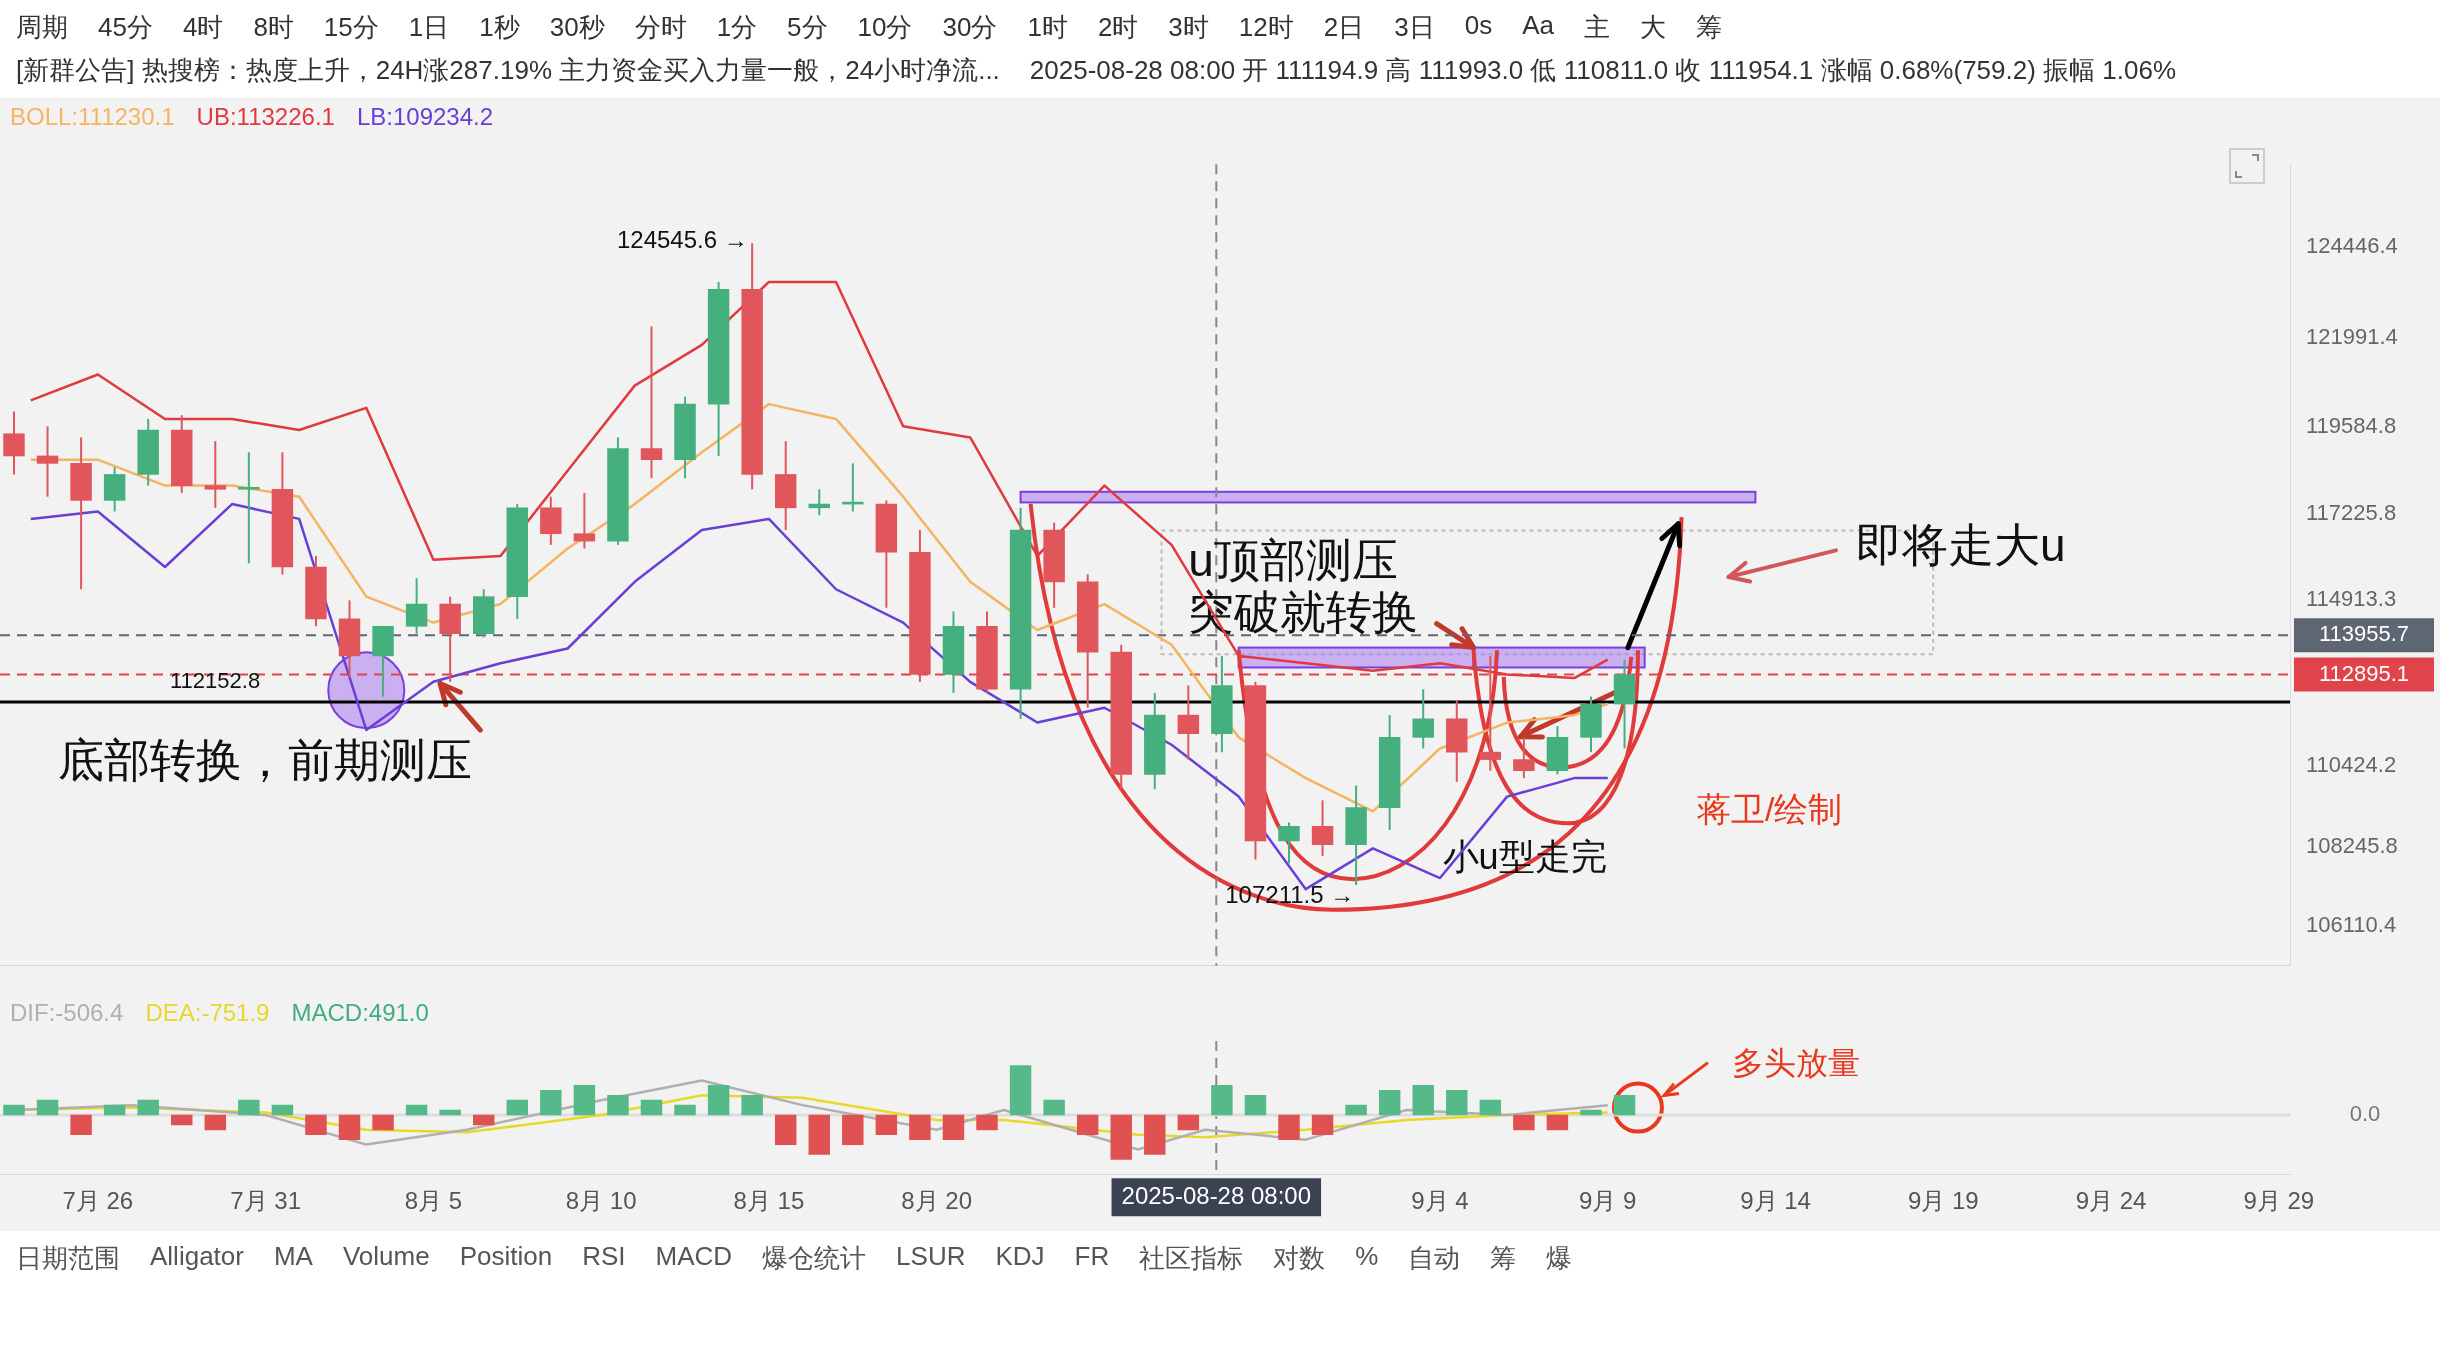 This screenshot has height=1354, width=2454. Describe the element at coordinates (1538, 26) in the screenshot. I see `text: Aa` at that location.